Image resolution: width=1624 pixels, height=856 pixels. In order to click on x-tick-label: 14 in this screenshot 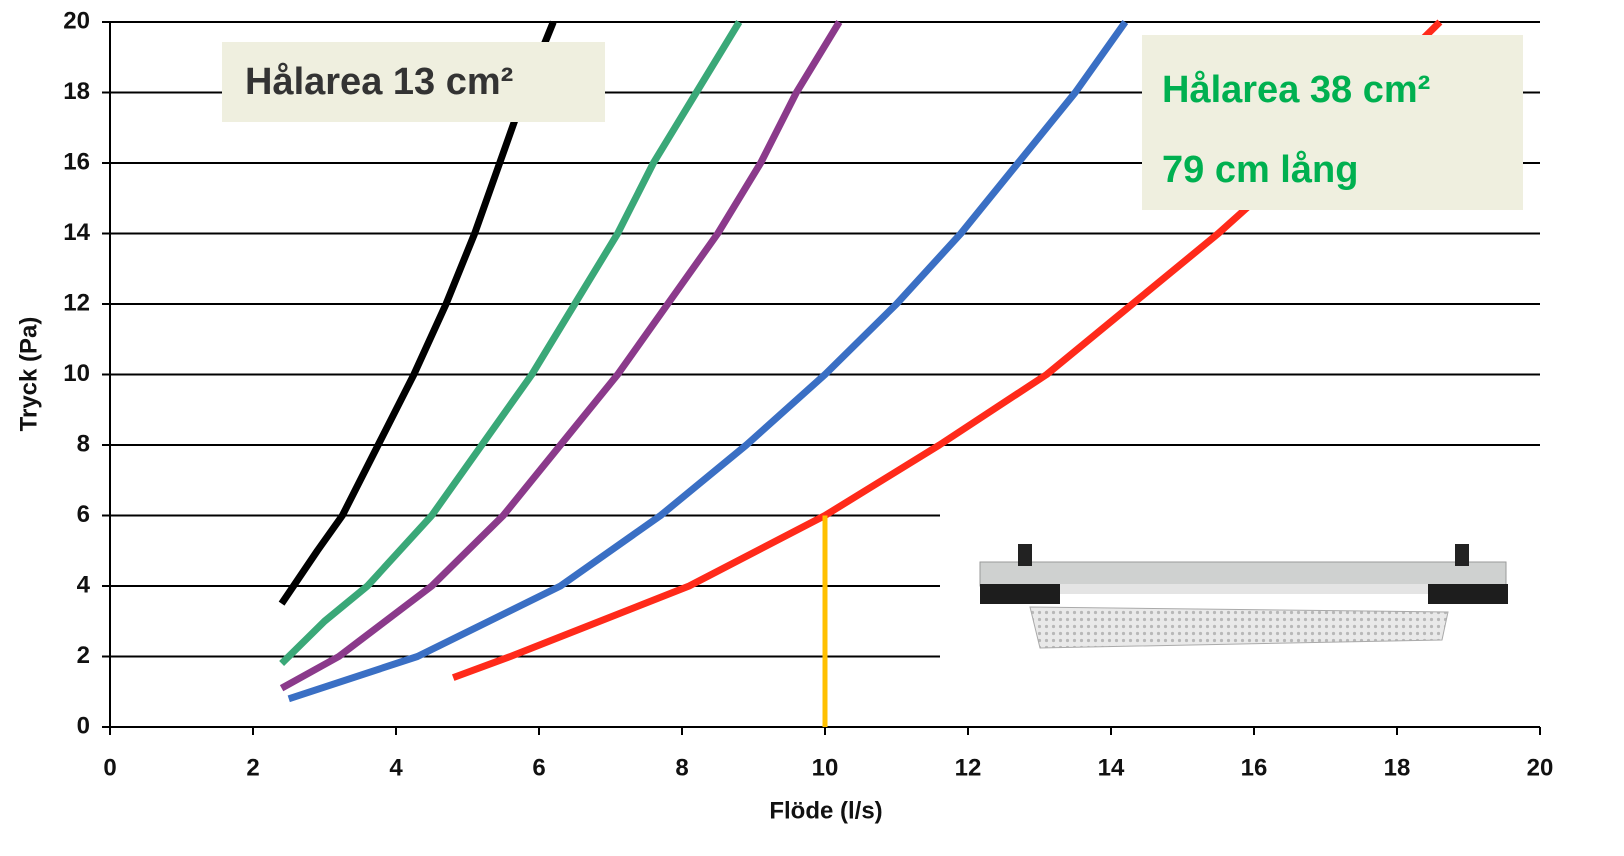, I will do `click(1111, 767)`.